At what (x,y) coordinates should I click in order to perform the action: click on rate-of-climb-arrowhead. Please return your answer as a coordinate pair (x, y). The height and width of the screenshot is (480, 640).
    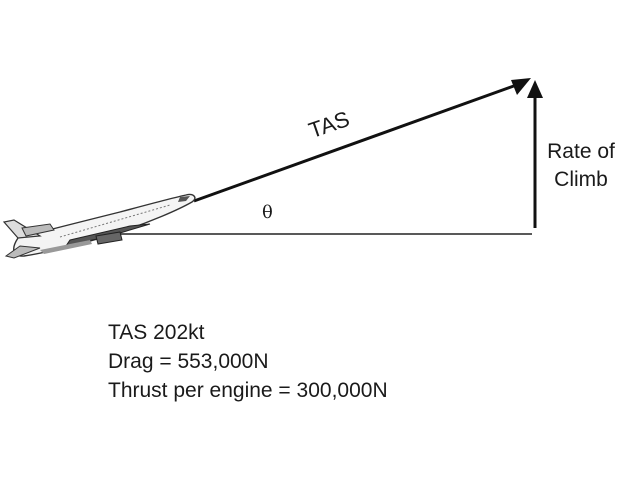
    Looking at the image, I should click on (535, 89).